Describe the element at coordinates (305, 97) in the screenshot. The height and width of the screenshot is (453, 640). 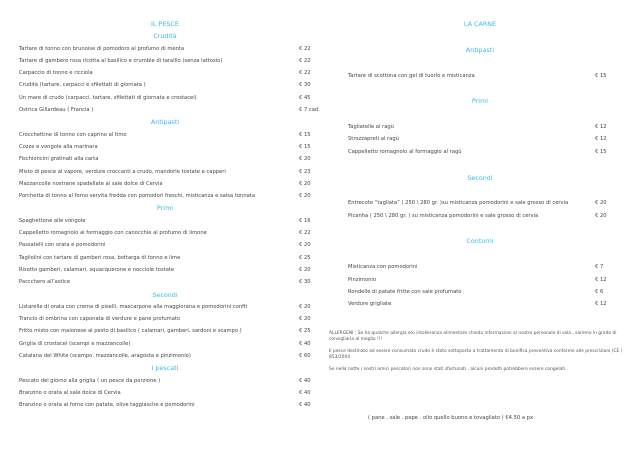
I see `menu-item-price: € 45` at that location.